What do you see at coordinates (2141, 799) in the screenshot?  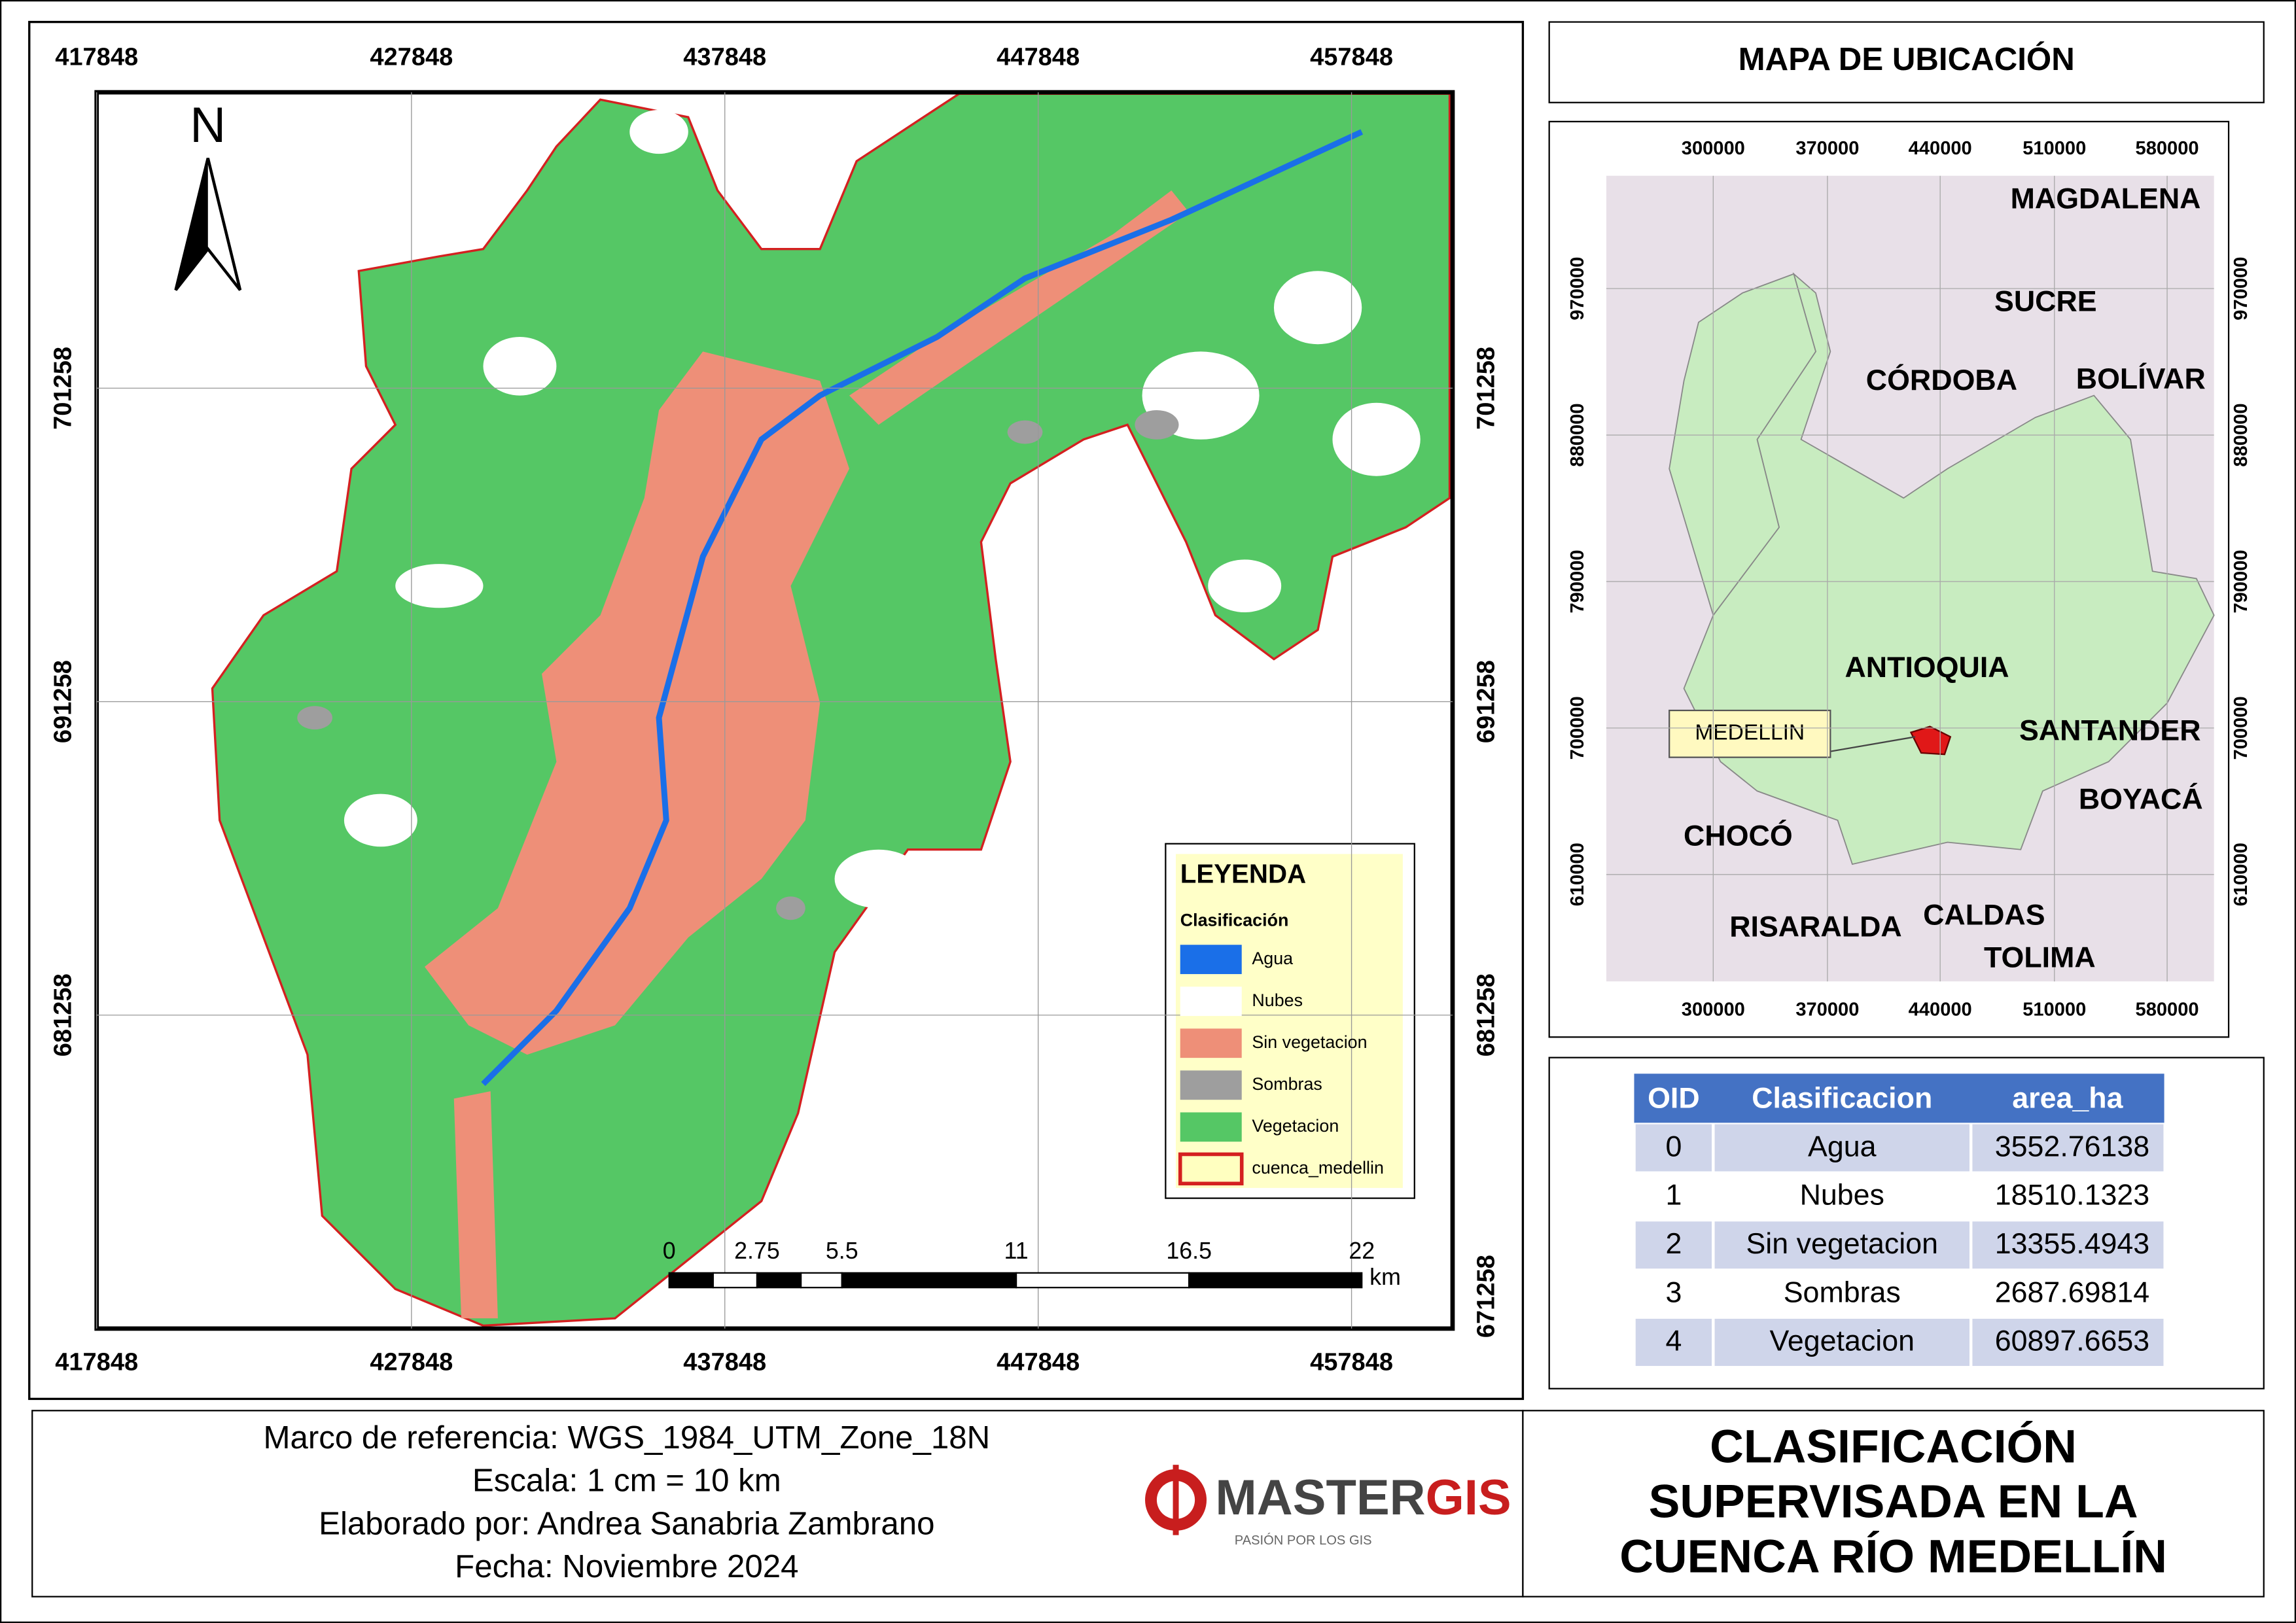 I see `region-label: BOYACÁ` at bounding box center [2141, 799].